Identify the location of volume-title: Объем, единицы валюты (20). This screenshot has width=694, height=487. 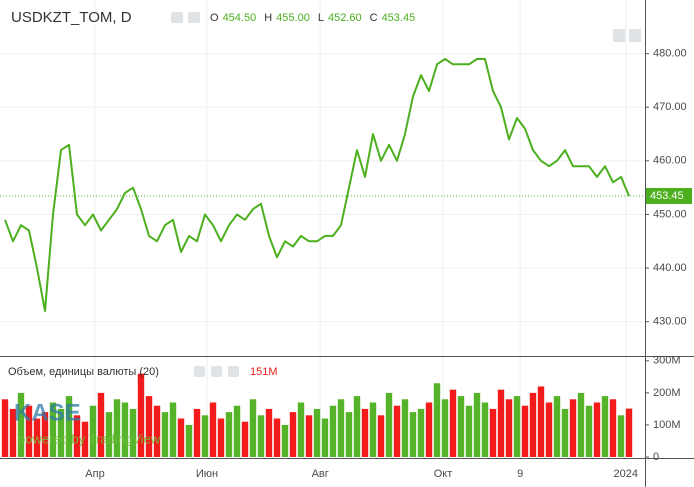
(83, 372).